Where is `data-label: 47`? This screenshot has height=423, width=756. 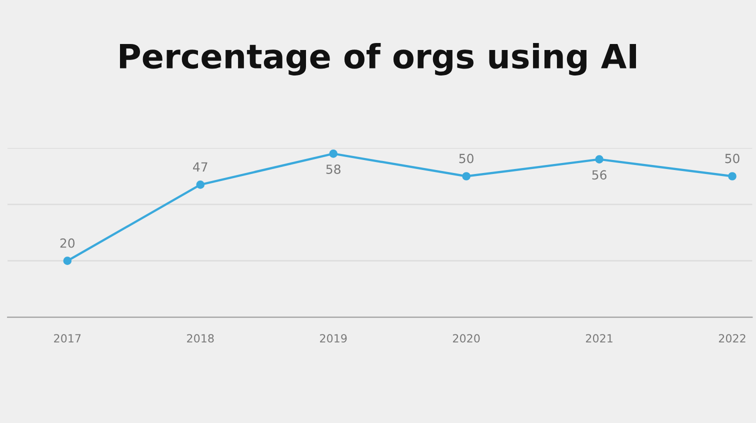 data-label: 47 is located at coordinates (200, 167).